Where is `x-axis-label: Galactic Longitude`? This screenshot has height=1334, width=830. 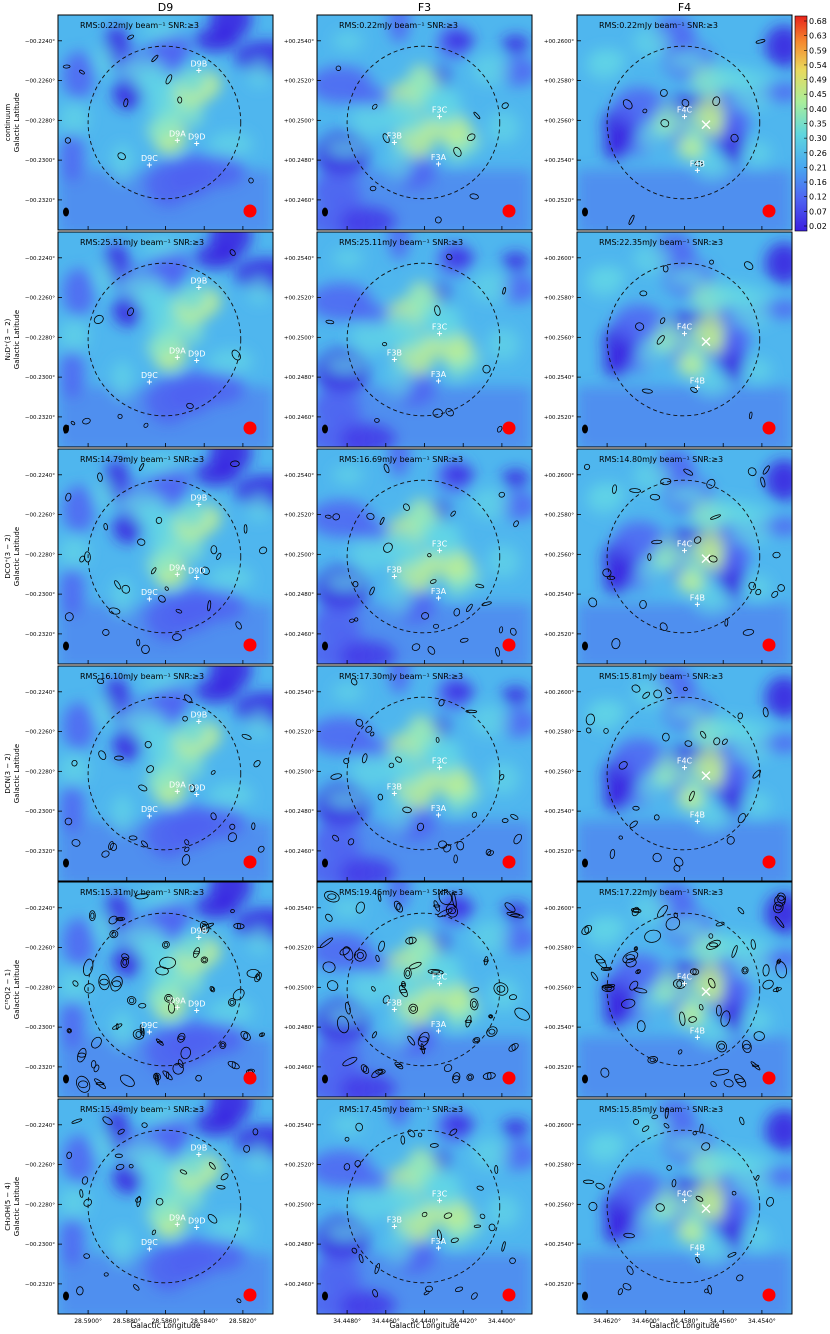
x-axis-label: Galactic Longitude is located at coordinates (424, 1325).